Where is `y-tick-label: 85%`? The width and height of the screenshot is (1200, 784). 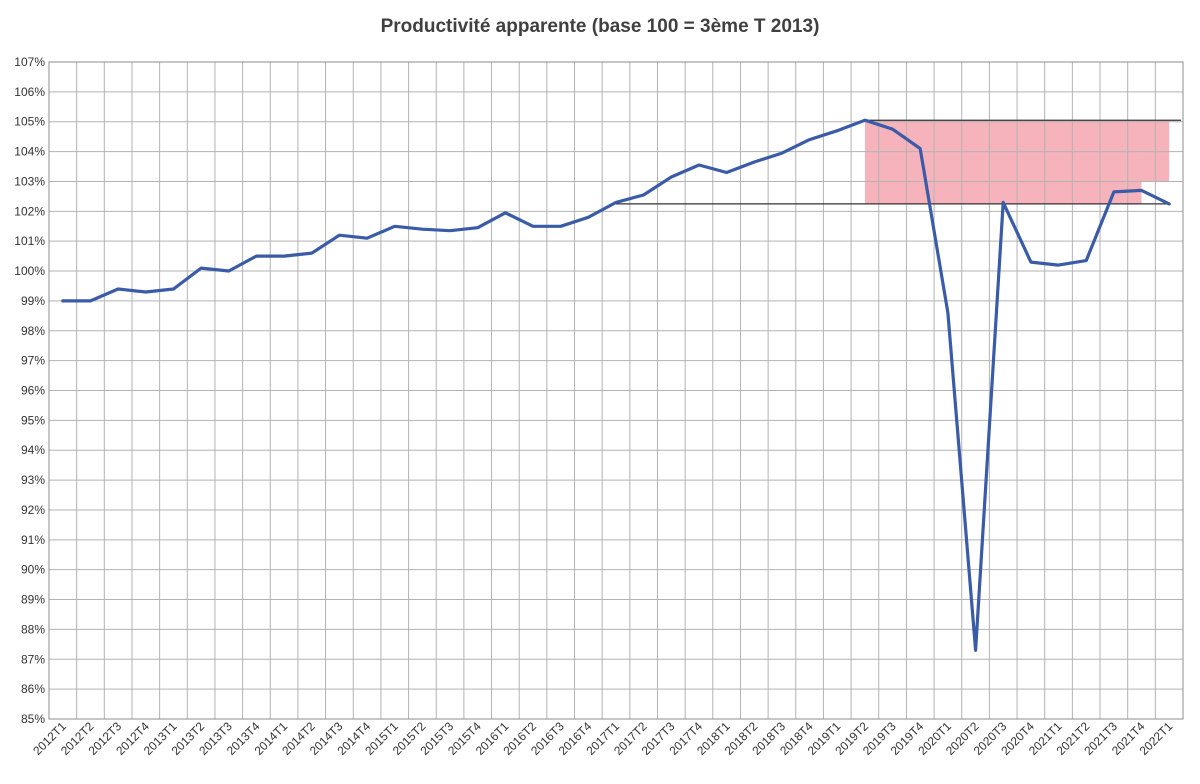
y-tick-label: 85% is located at coordinates (33, 719).